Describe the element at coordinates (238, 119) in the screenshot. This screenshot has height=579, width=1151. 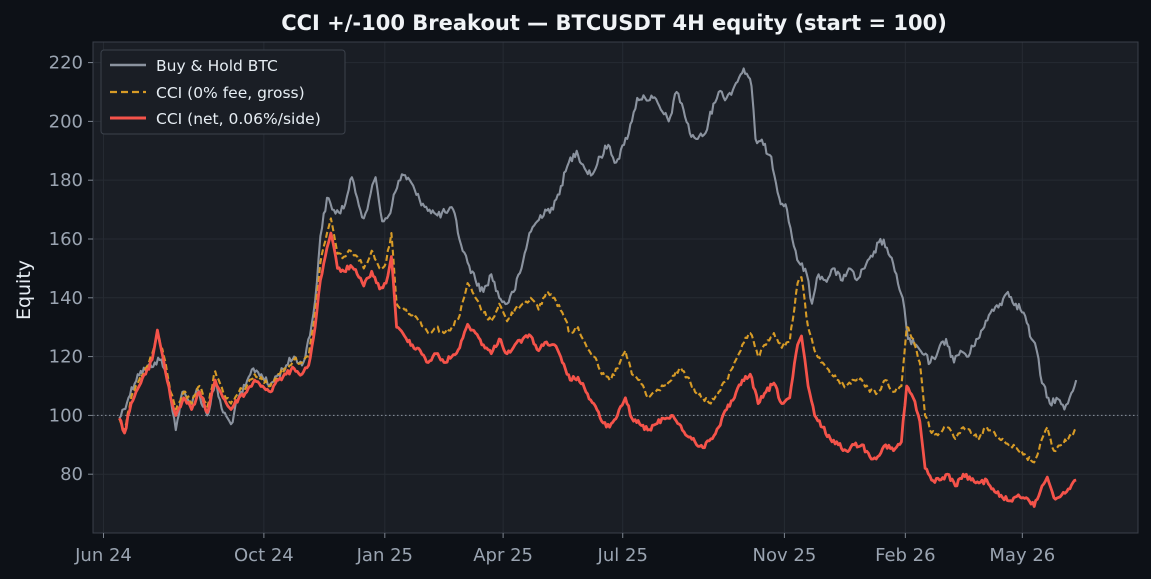
I see `legend-label-cci-net: CCI (net, 0.06%/side)` at that location.